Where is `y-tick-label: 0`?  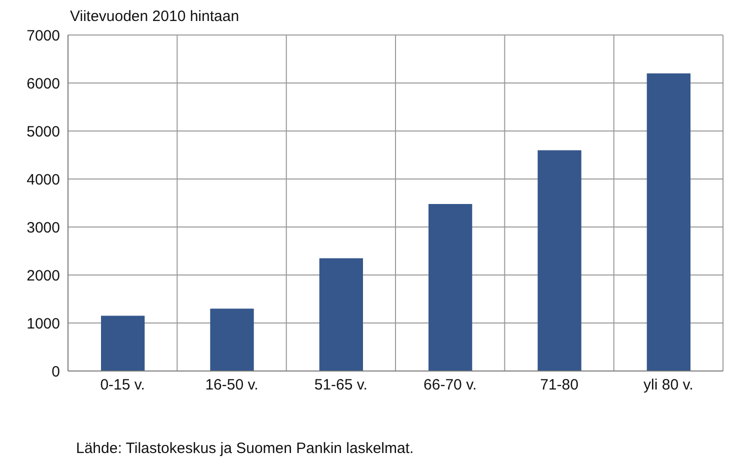 y-tick-label: 0 is located at coordinates (56, 371).